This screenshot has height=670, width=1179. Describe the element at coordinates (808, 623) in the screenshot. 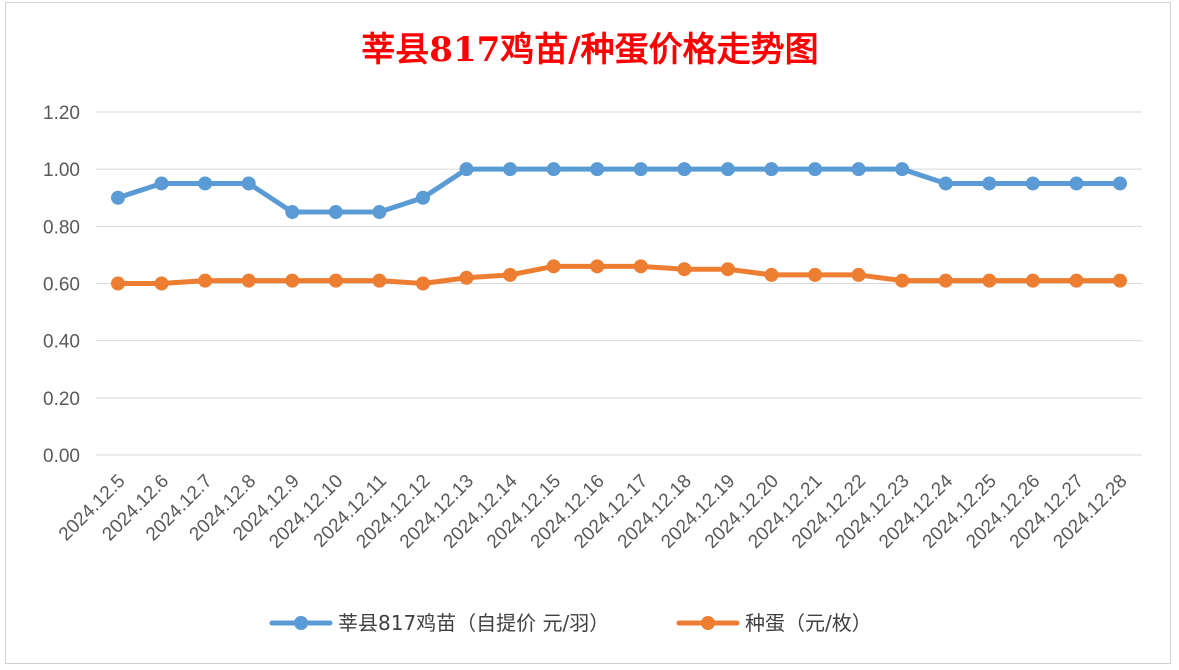

I see `legend-label: 种蛋（元/枚）` at that location.